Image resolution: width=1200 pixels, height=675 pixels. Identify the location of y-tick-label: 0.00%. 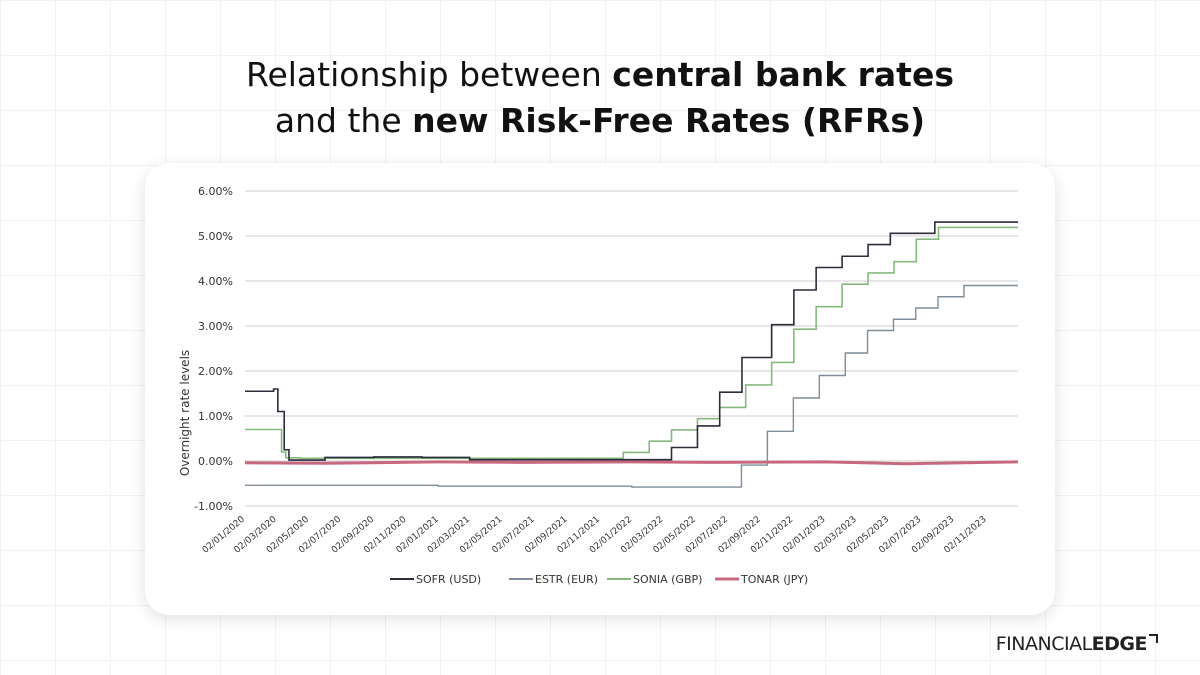
(215, 461).